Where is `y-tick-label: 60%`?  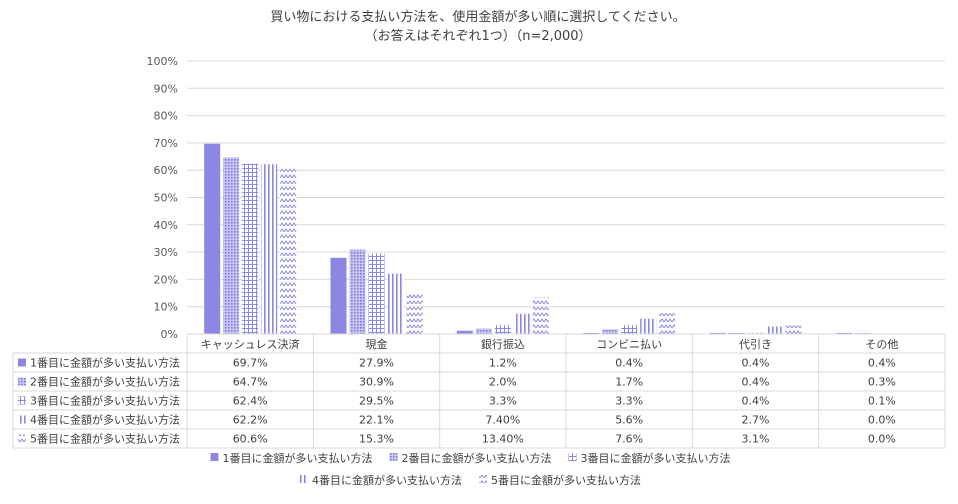 y-tick-label: 60% is located at coordinates (166, 170).